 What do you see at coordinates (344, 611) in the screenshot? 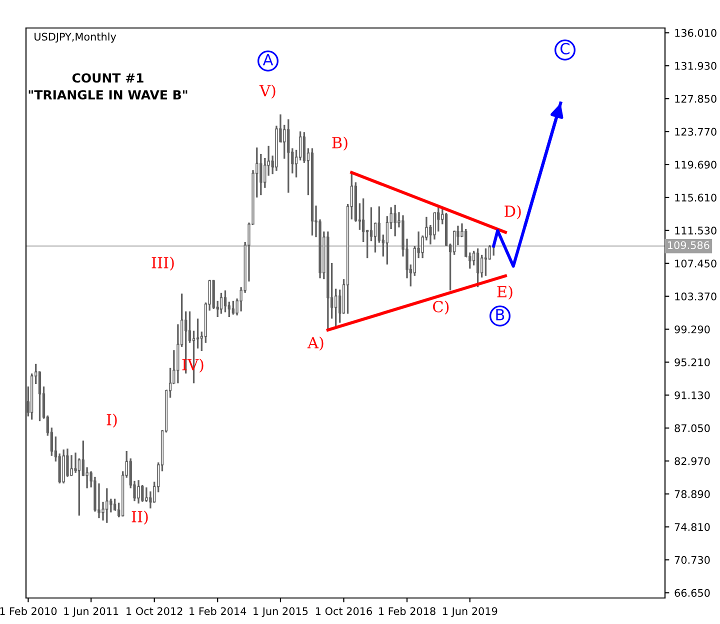
I see `x-tick-label: 1 Oct 2016` at bounding box center [344, 611].